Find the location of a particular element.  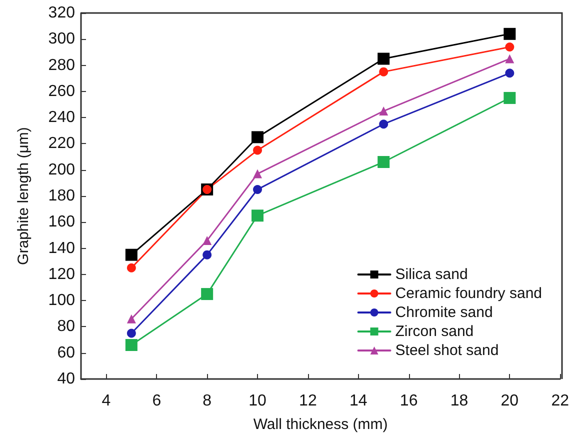

x-tick-label: 4 is located at coordinates (106, 401).